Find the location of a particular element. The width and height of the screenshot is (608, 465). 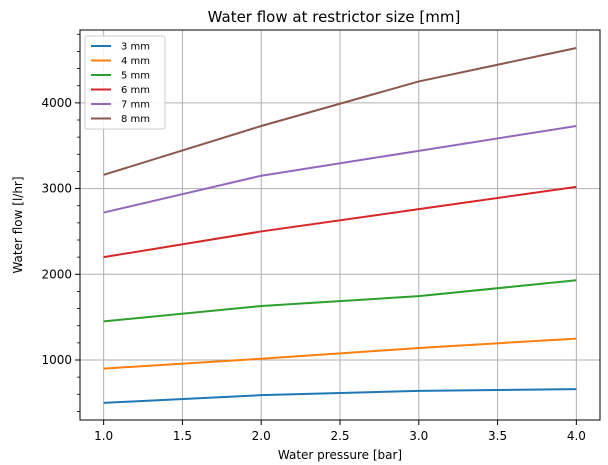

x-tick-label: 4.0 is located at coordinates (576, 436).